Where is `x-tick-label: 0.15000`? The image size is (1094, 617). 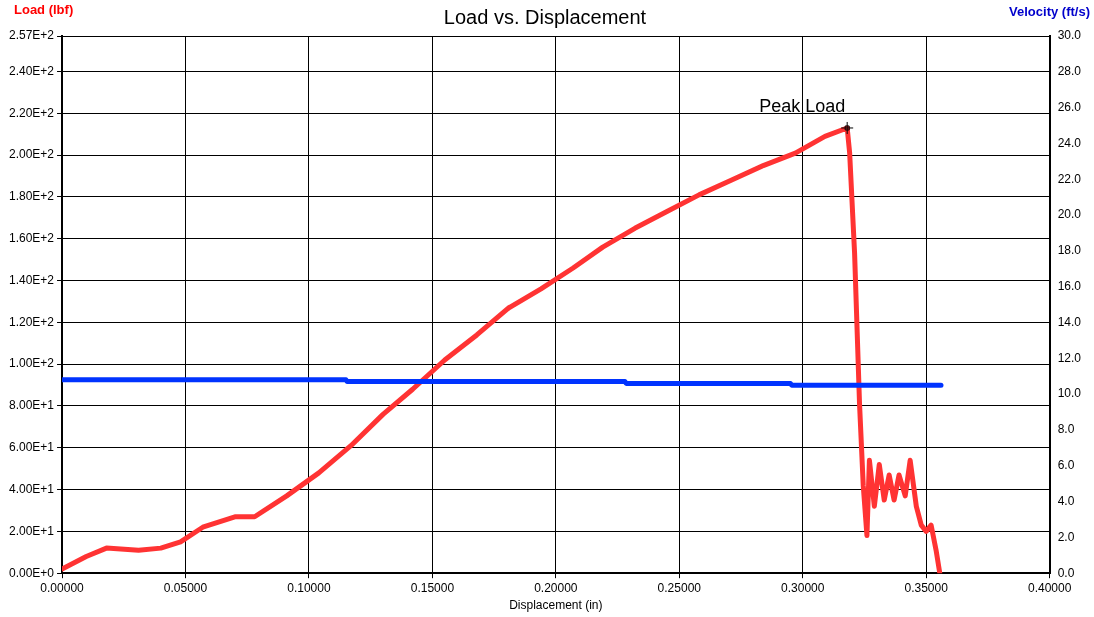 x-tick-label: 0.15000 is located at coordinates (432, 587).